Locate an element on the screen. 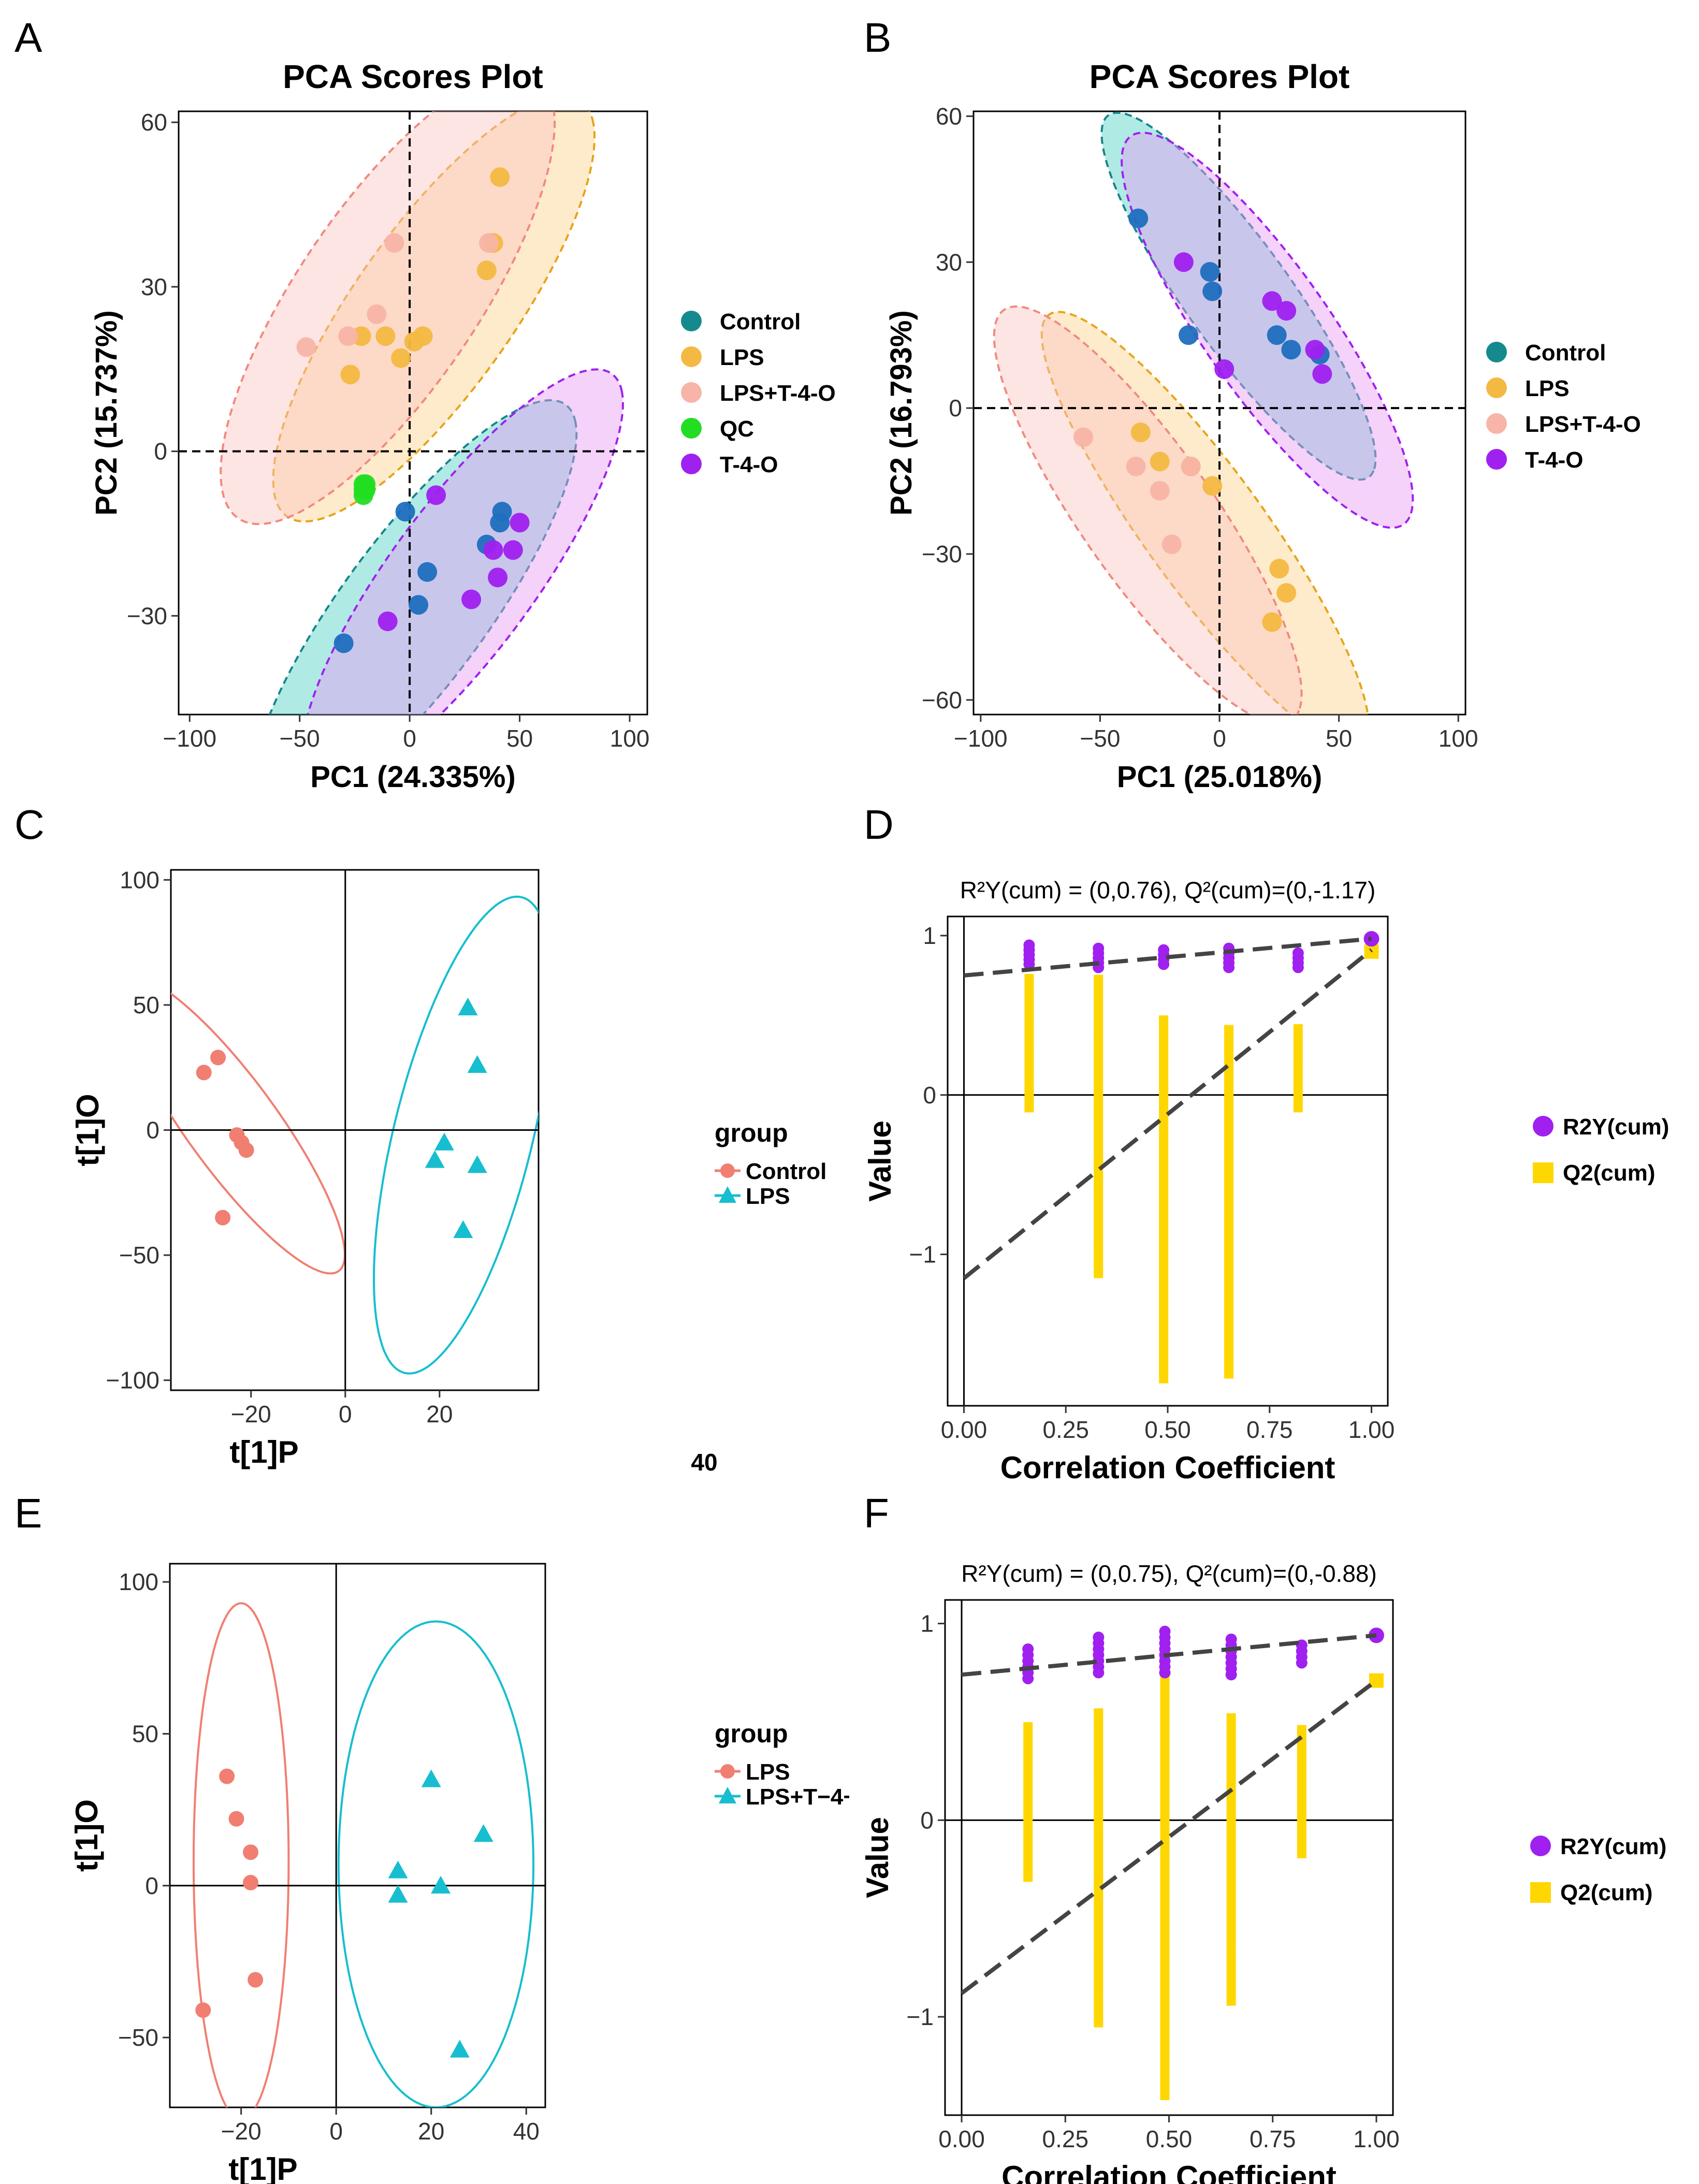 The width and height of the screenshot is (1699, 2184). y-tick-label: 60 is located at coordinates (949, 116).